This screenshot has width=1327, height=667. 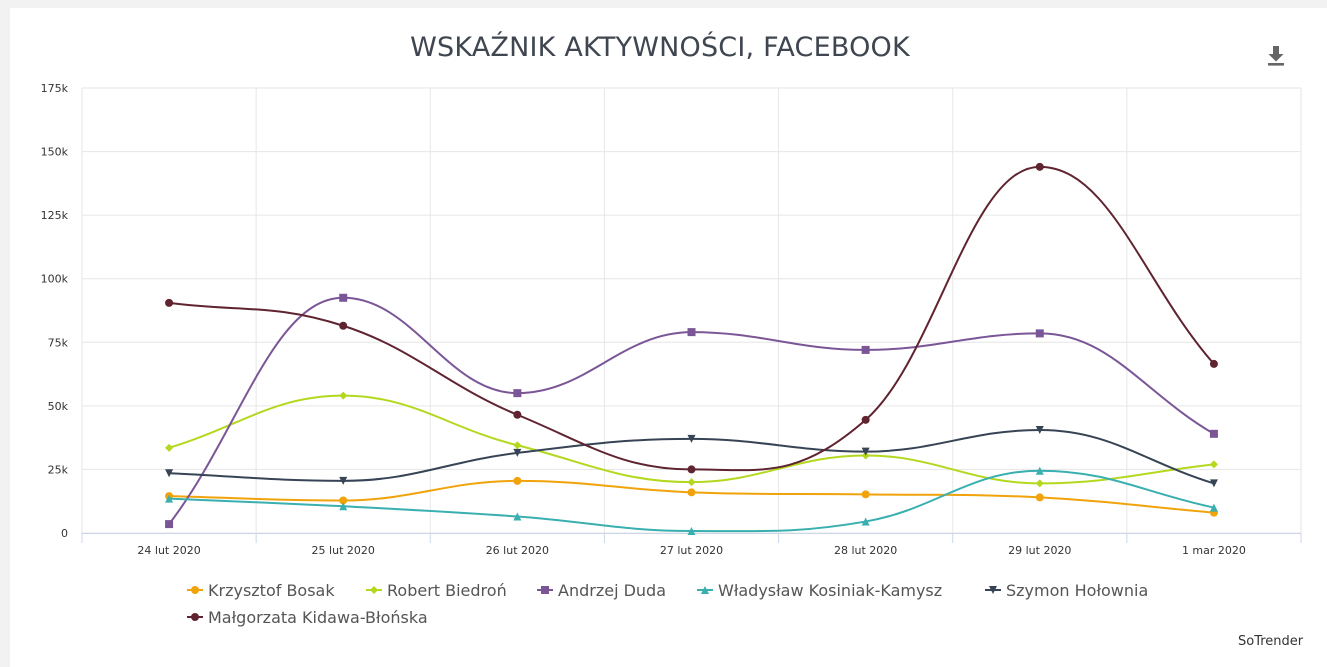 What do you see at coordinates (343, 550) in the screenshot?
I see `x-tick-label: 25 lut 2020` at bounding box center [343, 550].